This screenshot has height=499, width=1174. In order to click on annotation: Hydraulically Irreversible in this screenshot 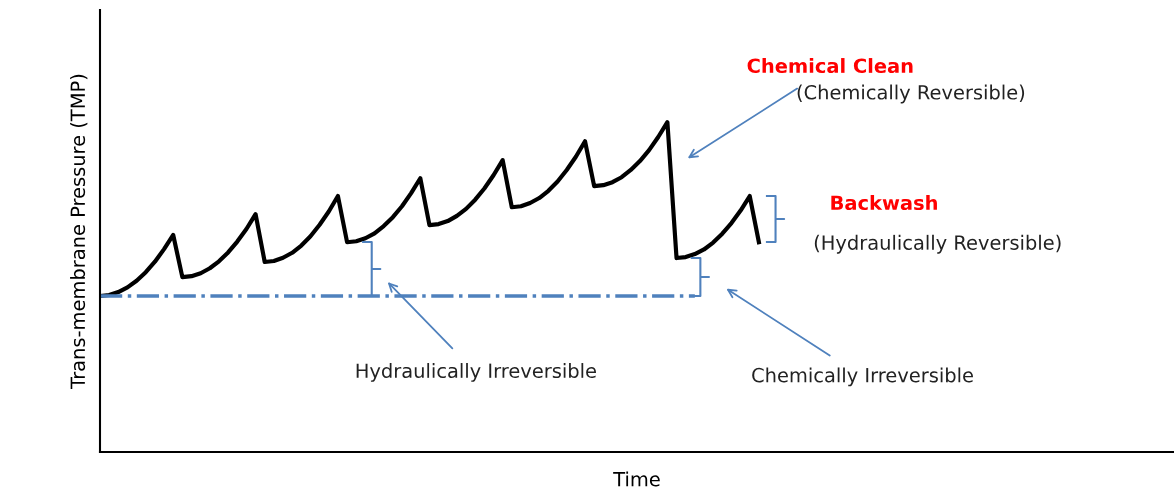, I will do `click(476, 372)`.